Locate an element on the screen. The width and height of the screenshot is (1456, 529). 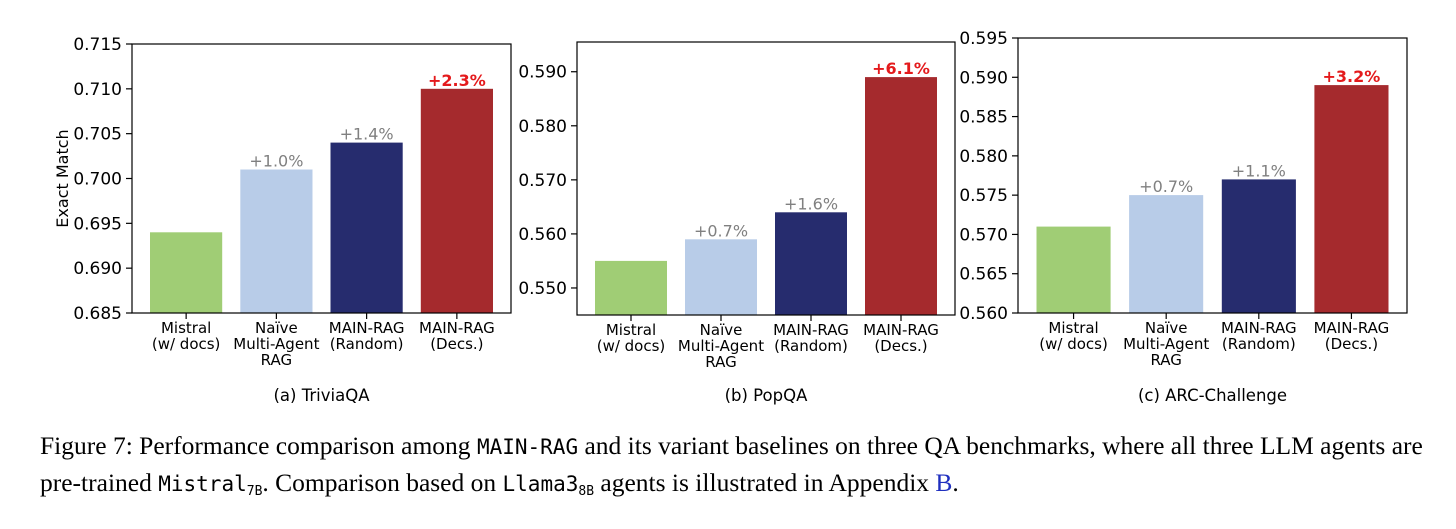
y-tick-label: 0.575 is located at coordinates (983, 196).